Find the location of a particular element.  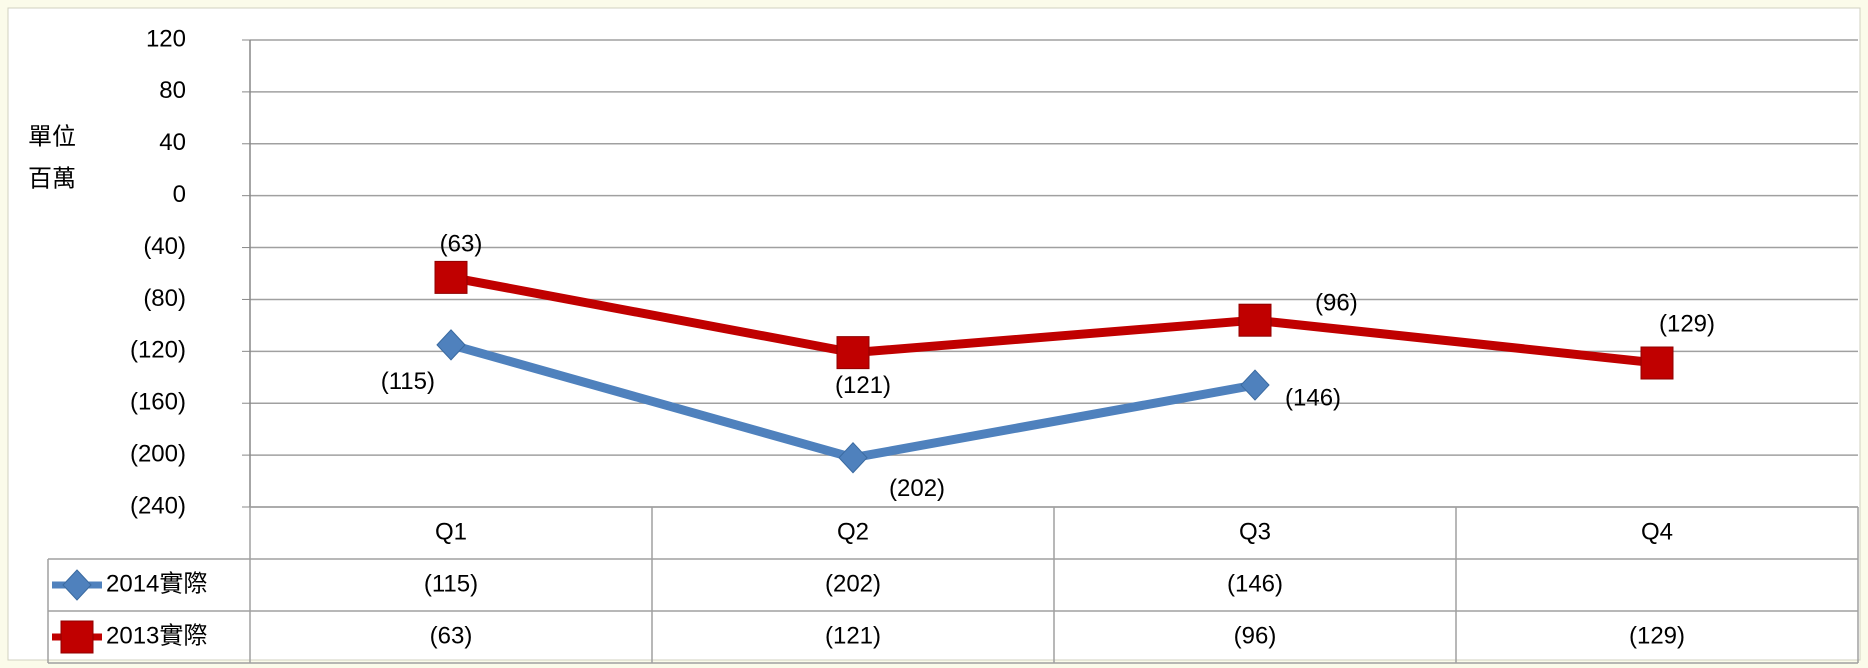

x-tick-label: Q4 is located at coordinates (1657, 531).